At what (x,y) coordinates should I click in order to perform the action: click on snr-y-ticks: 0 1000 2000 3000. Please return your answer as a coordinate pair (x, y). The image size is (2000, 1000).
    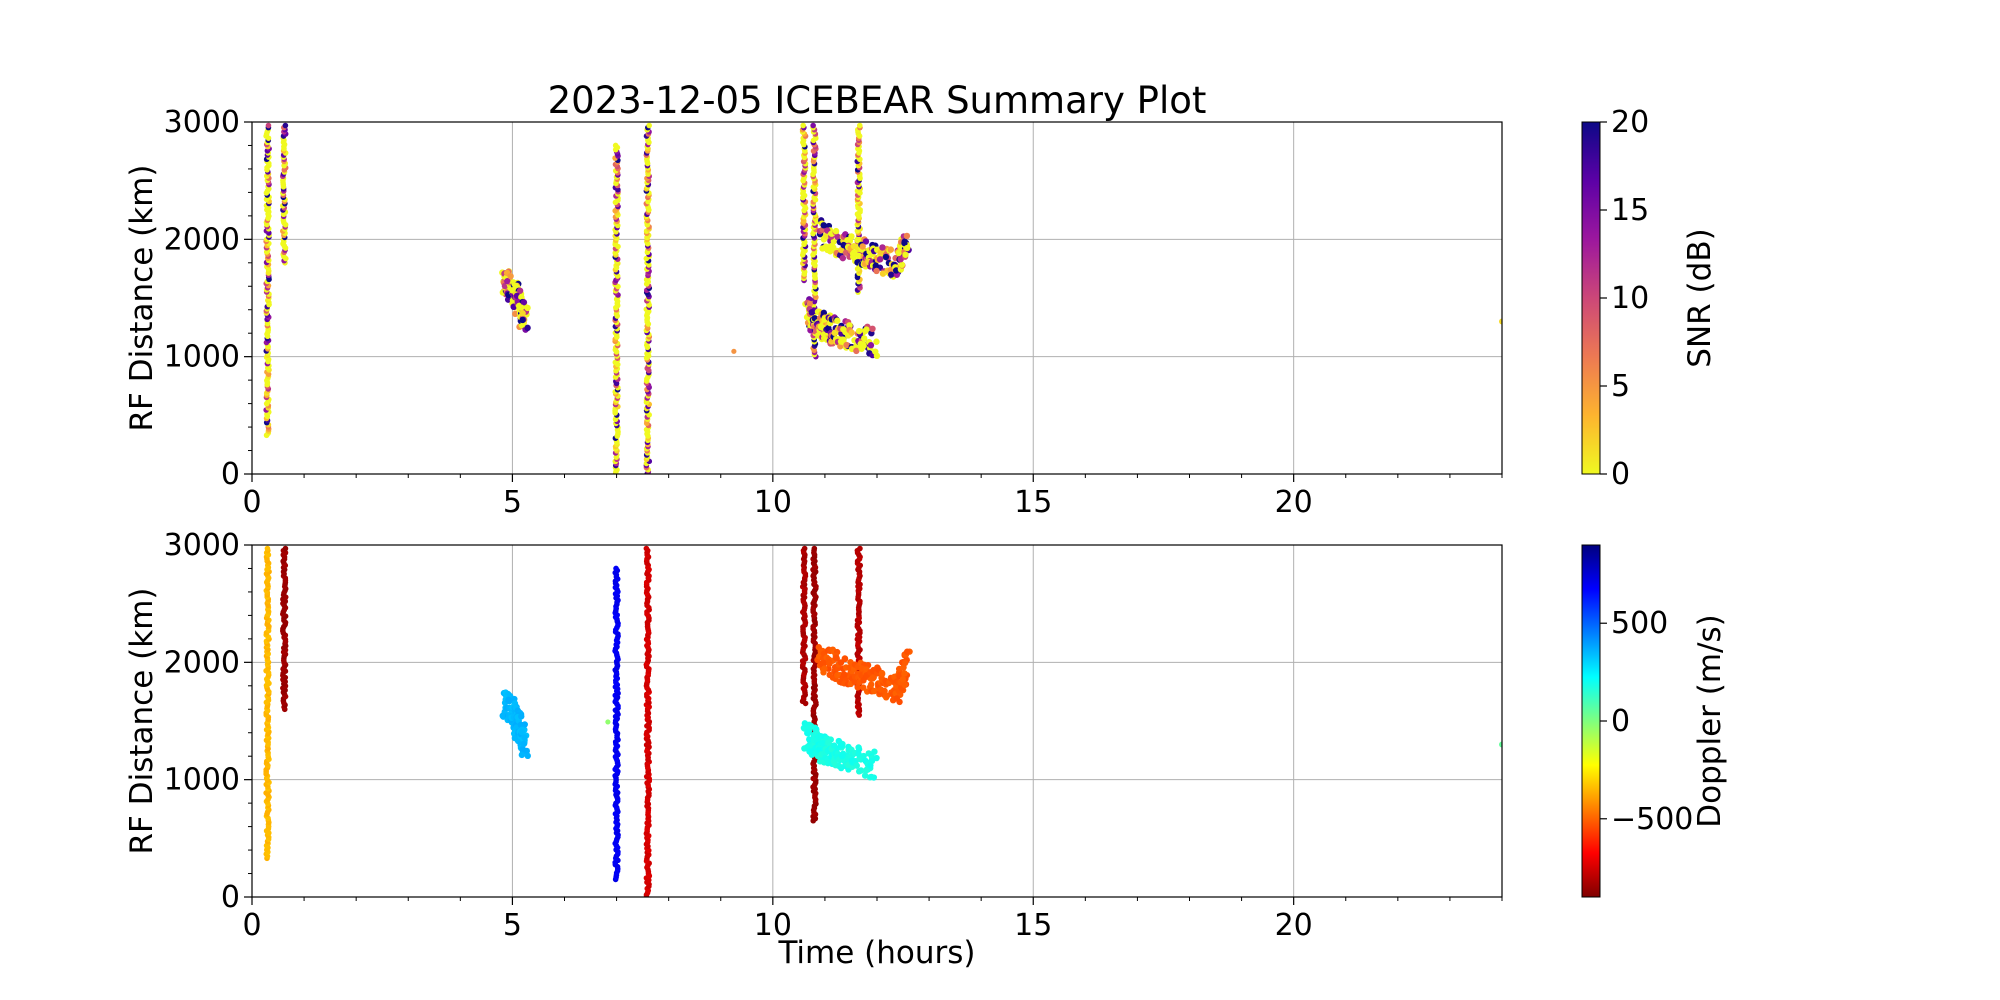
    Looking at the image, I should click on (208, 298).